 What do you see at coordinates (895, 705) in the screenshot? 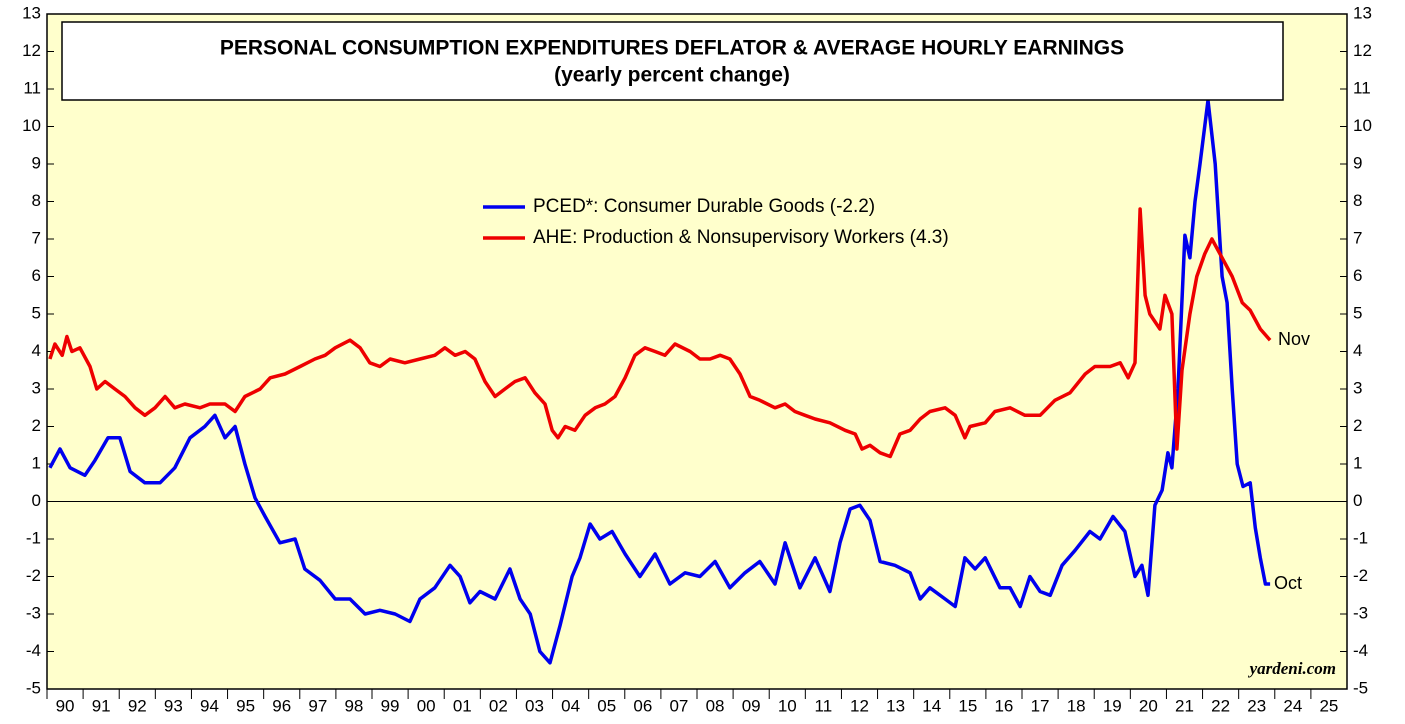
I see `x-tick-label: 13` at bounding box center [895, 705].